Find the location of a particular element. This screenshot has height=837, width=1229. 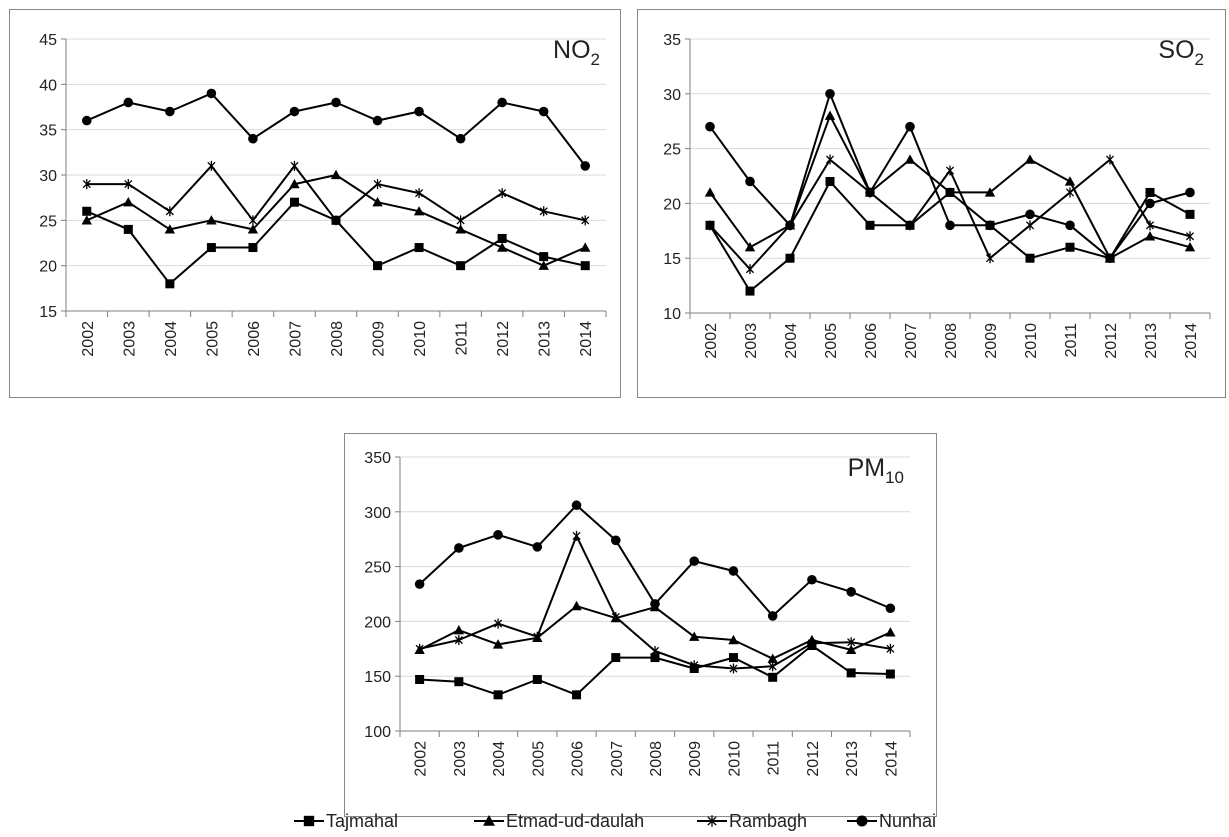

pm10-ytick-label: 350 is located at coordinates (377, 458).